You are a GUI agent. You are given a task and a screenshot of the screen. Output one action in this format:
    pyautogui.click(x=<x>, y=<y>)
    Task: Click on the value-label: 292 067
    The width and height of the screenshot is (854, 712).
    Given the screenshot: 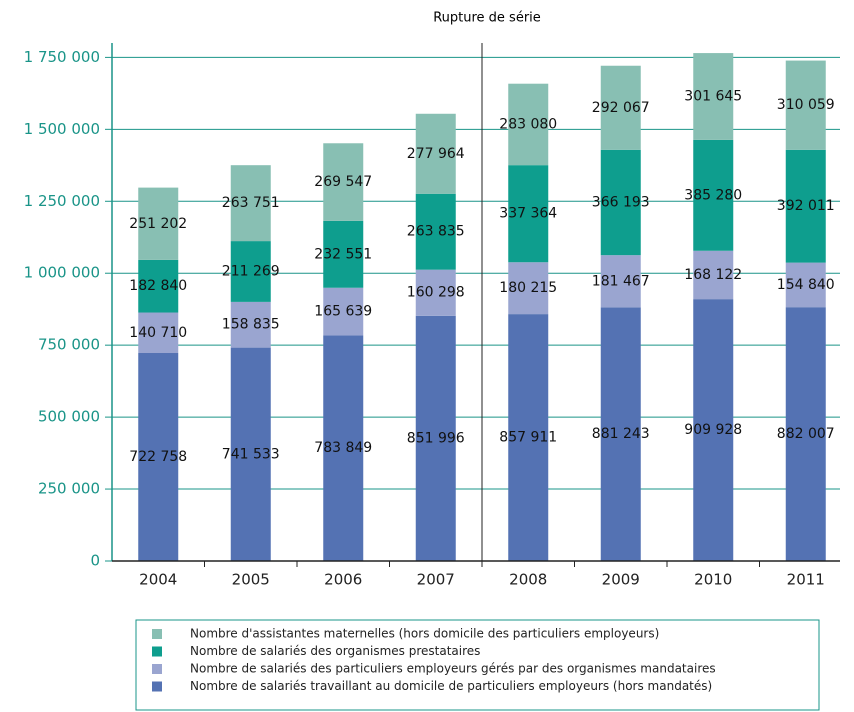 What is the action you would take?
    pyautogui.click(x=621, y=108)
    